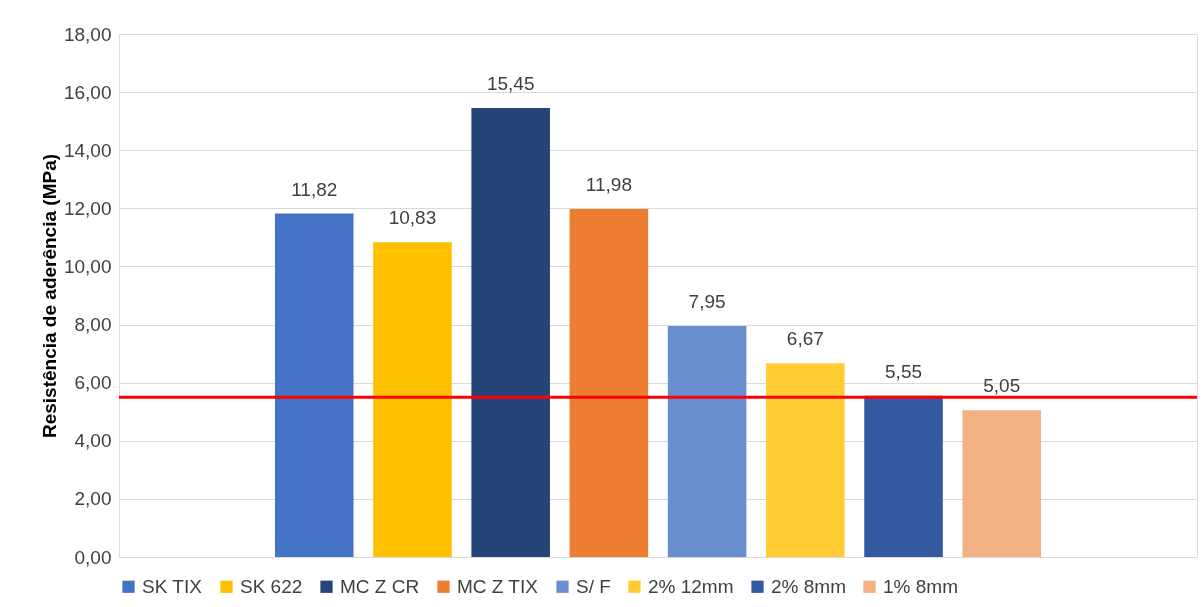  Describe the element at coordinates (904, 371) in the screenshot. I see `data-label: 5,55` at that location.